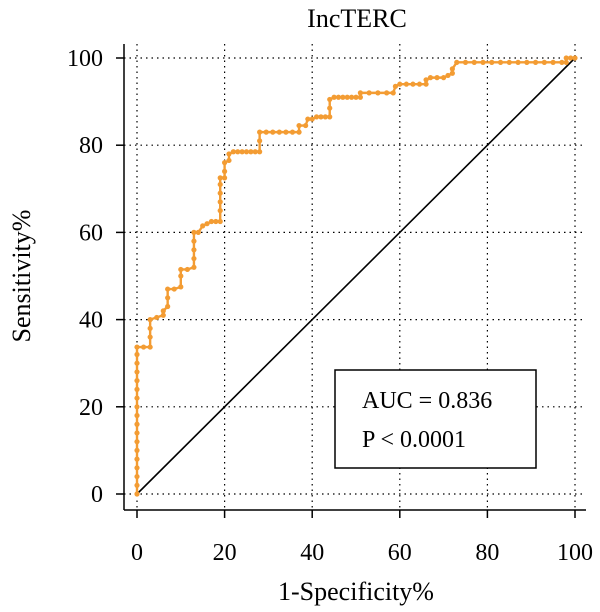 Image resolution: width=600 pixels, height=612 pixels. I want to click on auc-box, so click(435, 419).